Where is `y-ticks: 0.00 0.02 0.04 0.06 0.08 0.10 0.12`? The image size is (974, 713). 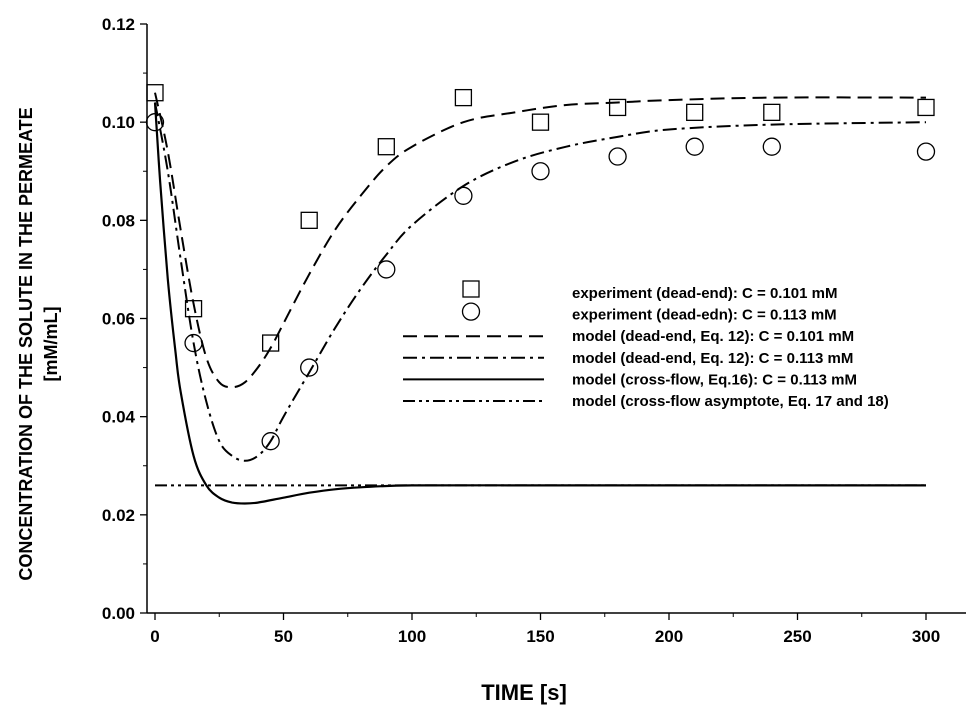 y-ticks: 0.00 0.02 0.04 0.06 0.08 0.10 0.12 is located at coordinates (124, 319).